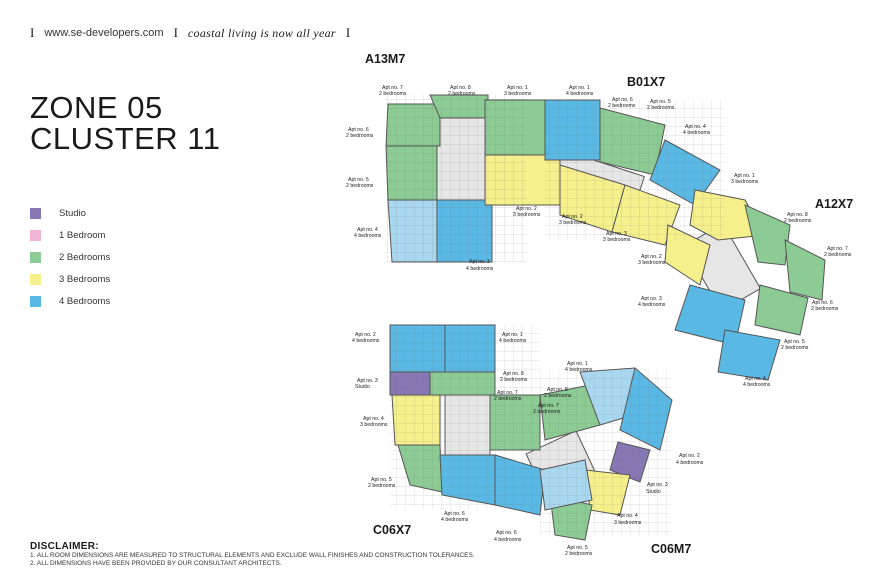 The width and height of the screenshot is (890, 569). I want to click on apt-label: Apt no. 43 bedrooms, so click(374, 422).